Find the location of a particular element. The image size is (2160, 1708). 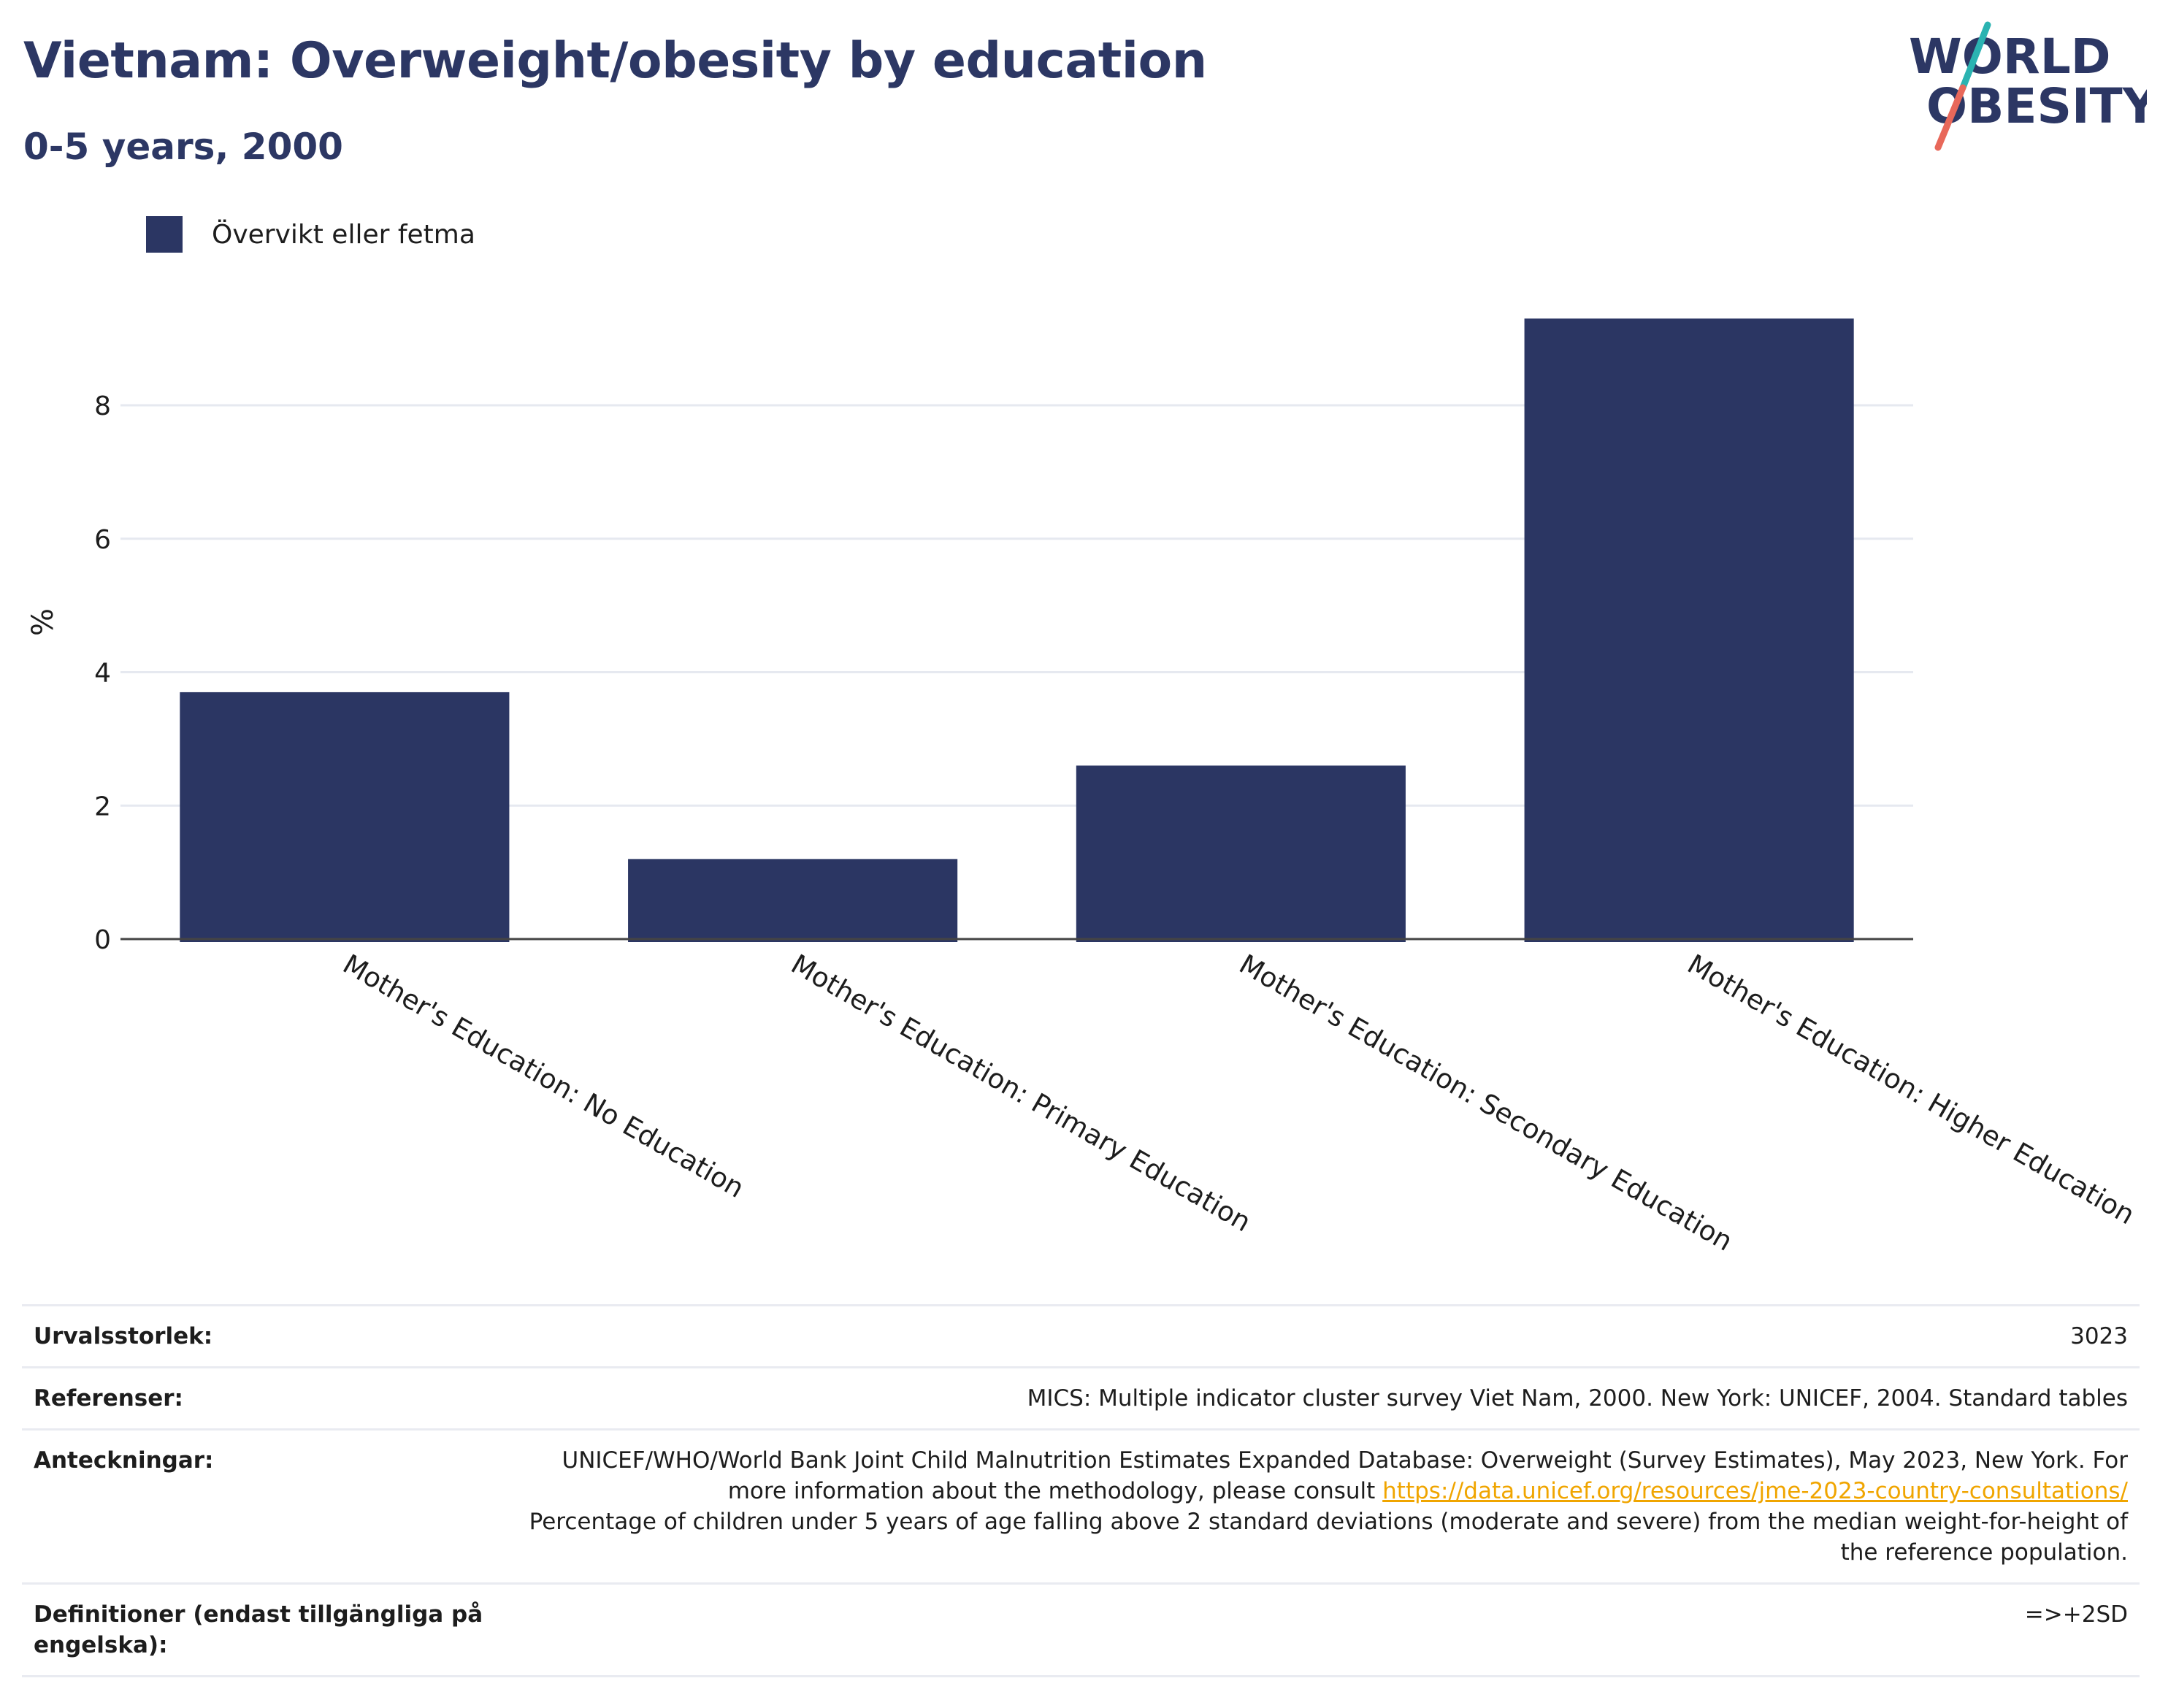

definitions-value: =>+2SD is located at coordinates (1319, 1629).